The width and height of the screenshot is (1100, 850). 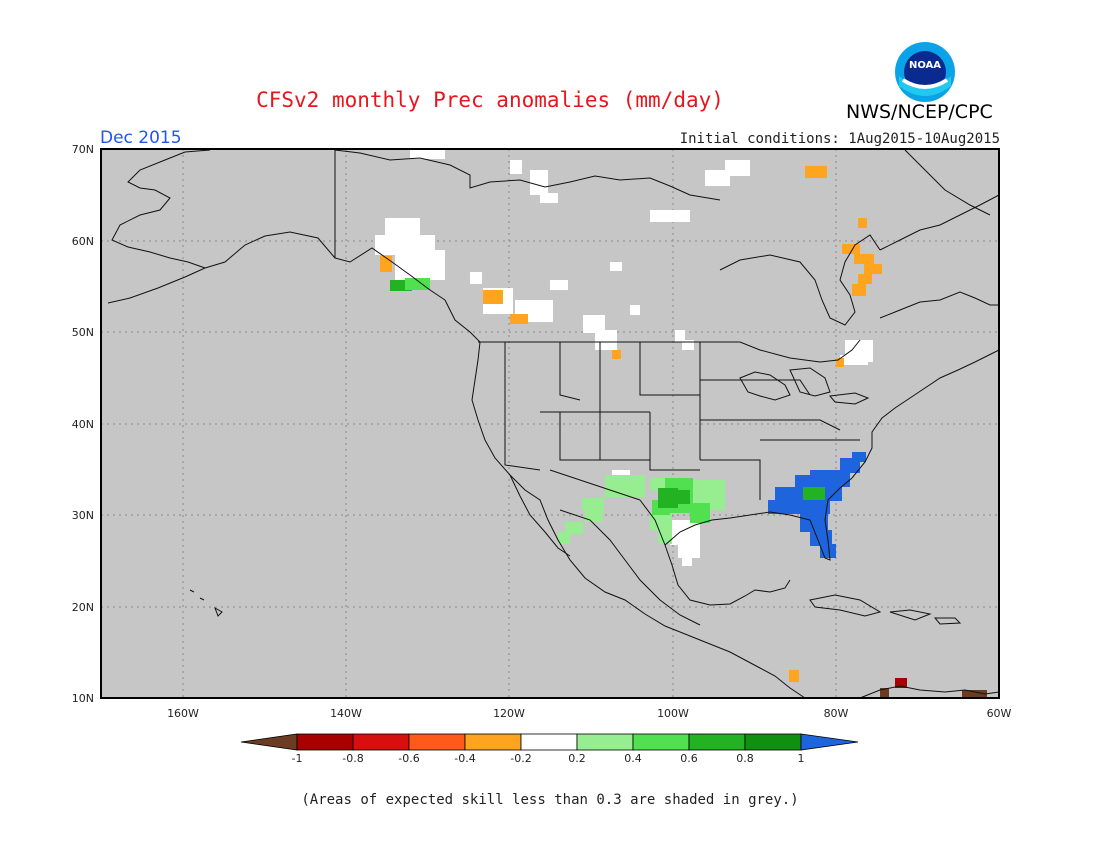 I want to click on colorbar-label: -0.6, so click(x=408, y=758).